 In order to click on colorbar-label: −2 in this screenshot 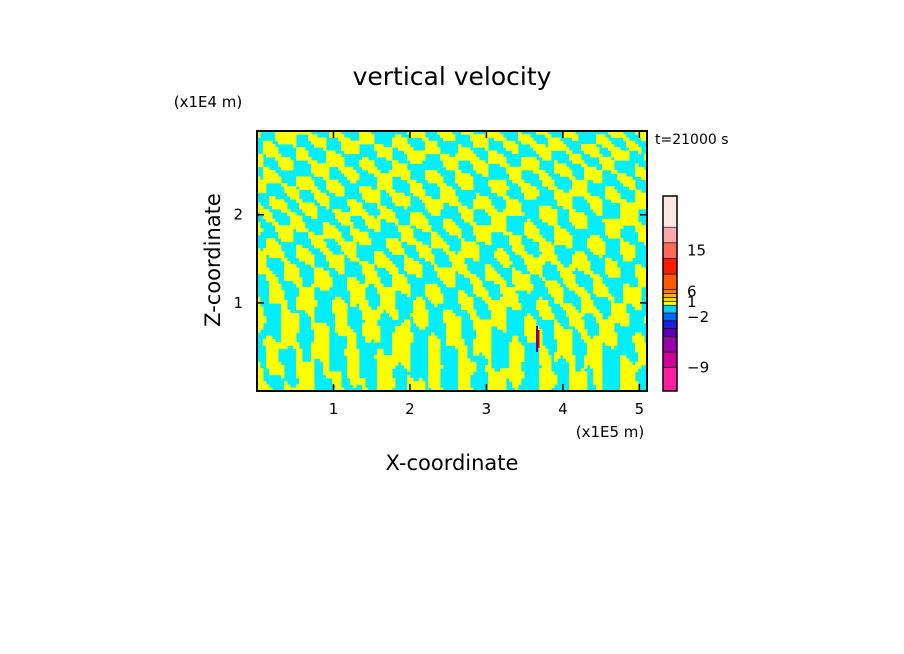, I will do `click(698, 317)`.